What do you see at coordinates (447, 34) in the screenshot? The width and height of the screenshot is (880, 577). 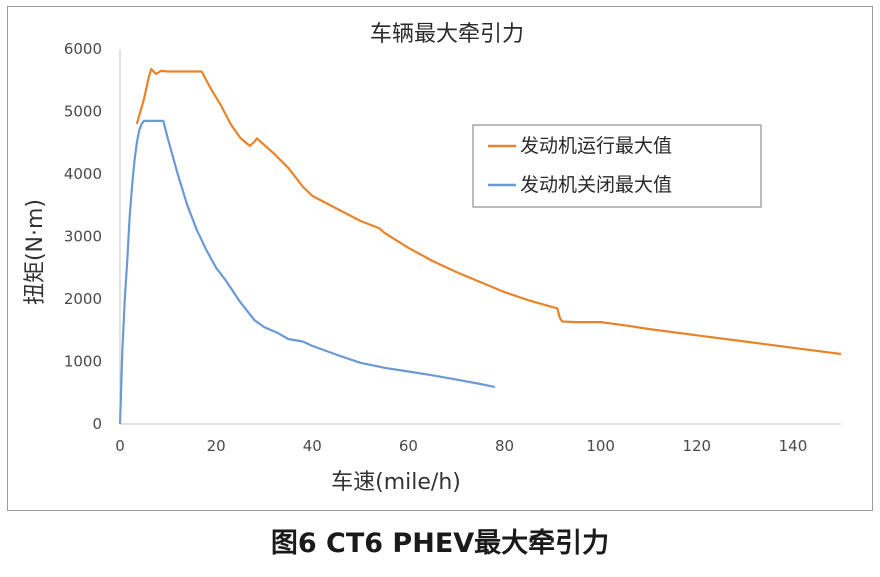 I see `chart-title: 车辆最大牵引力` at bounding box center [447, 34].